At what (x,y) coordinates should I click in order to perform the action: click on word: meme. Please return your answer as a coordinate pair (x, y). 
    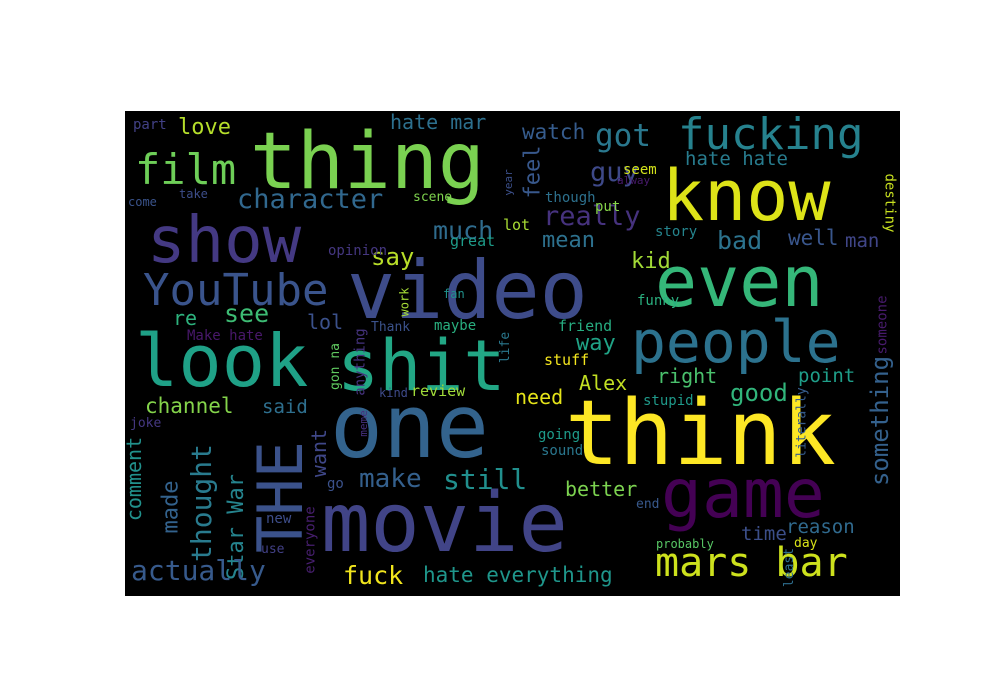
    Looking at the image, I should click on (363, 423).